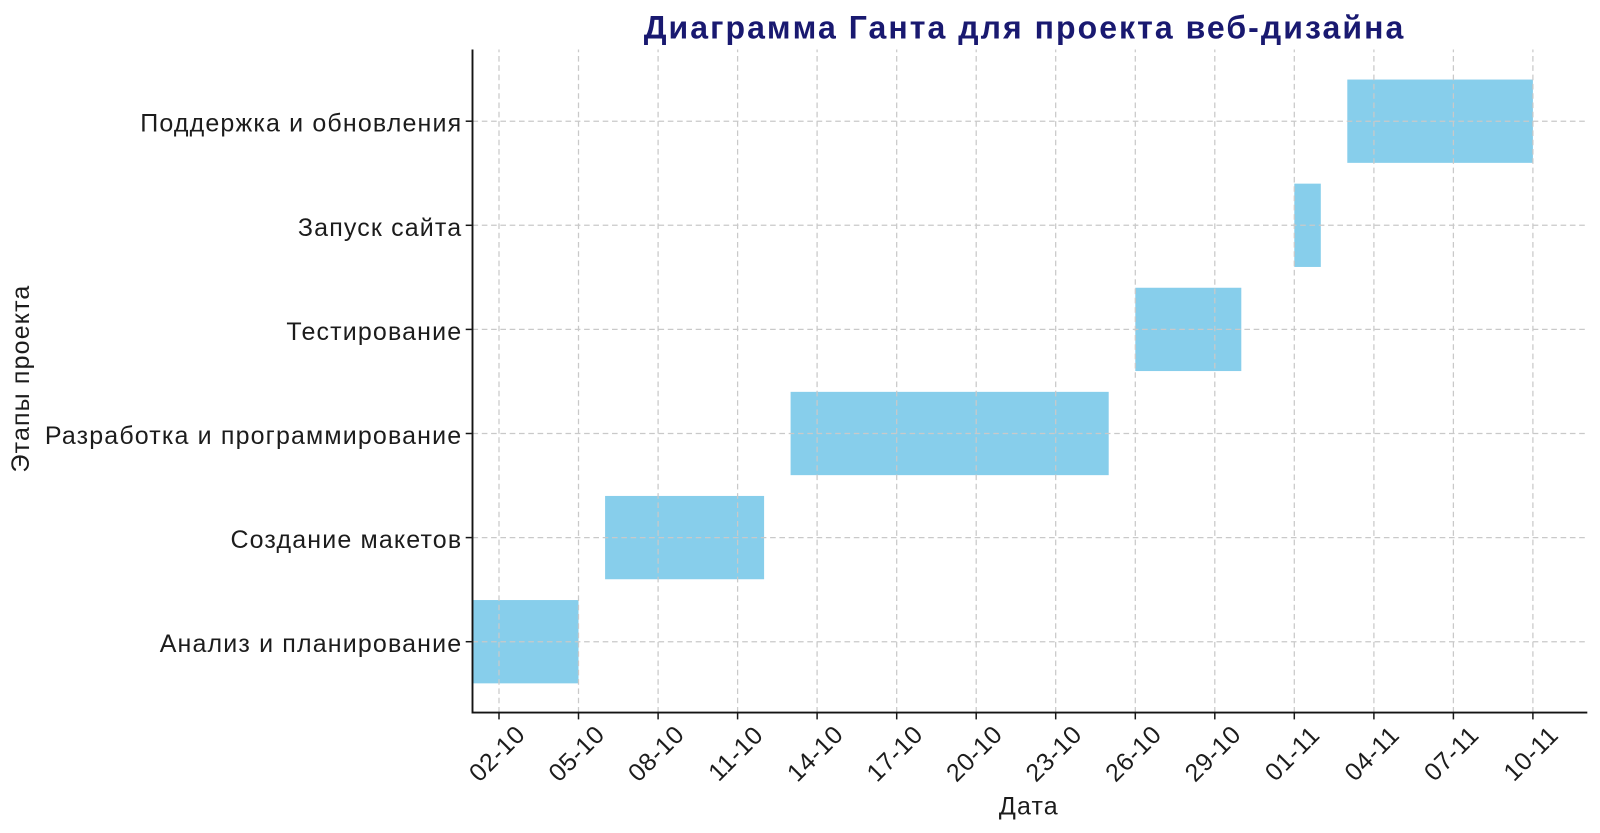  What do you see at coordinates (736, 754) in the screenshot?
I see `svg-text: 11-10` at bounding box center [736, 754].